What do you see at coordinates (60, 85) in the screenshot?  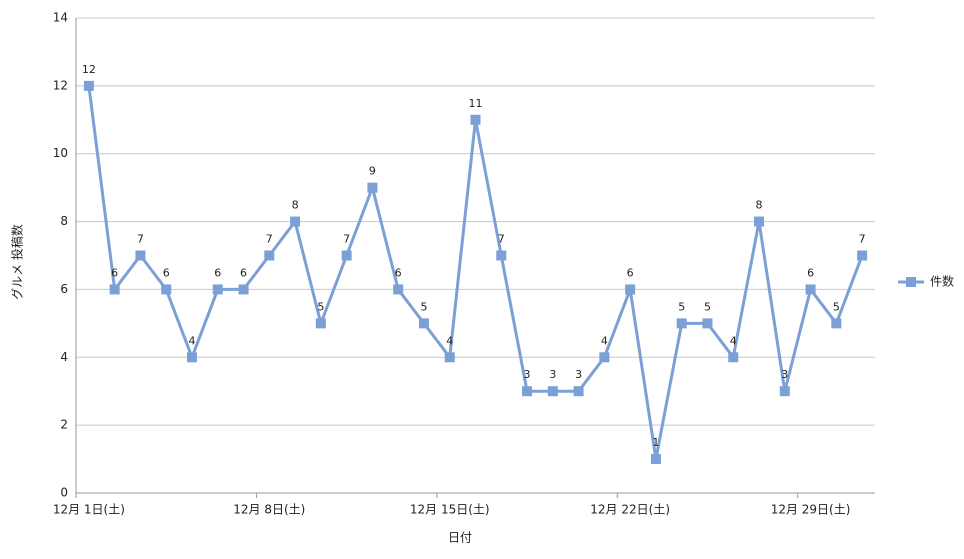 I see `y-tick-label: 12` at bounding box center [60, 85].